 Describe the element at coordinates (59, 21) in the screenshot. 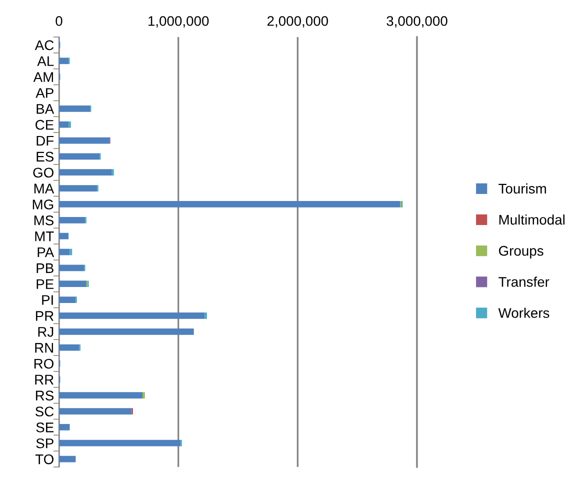

I see `x-tick-label: 0` at that location.